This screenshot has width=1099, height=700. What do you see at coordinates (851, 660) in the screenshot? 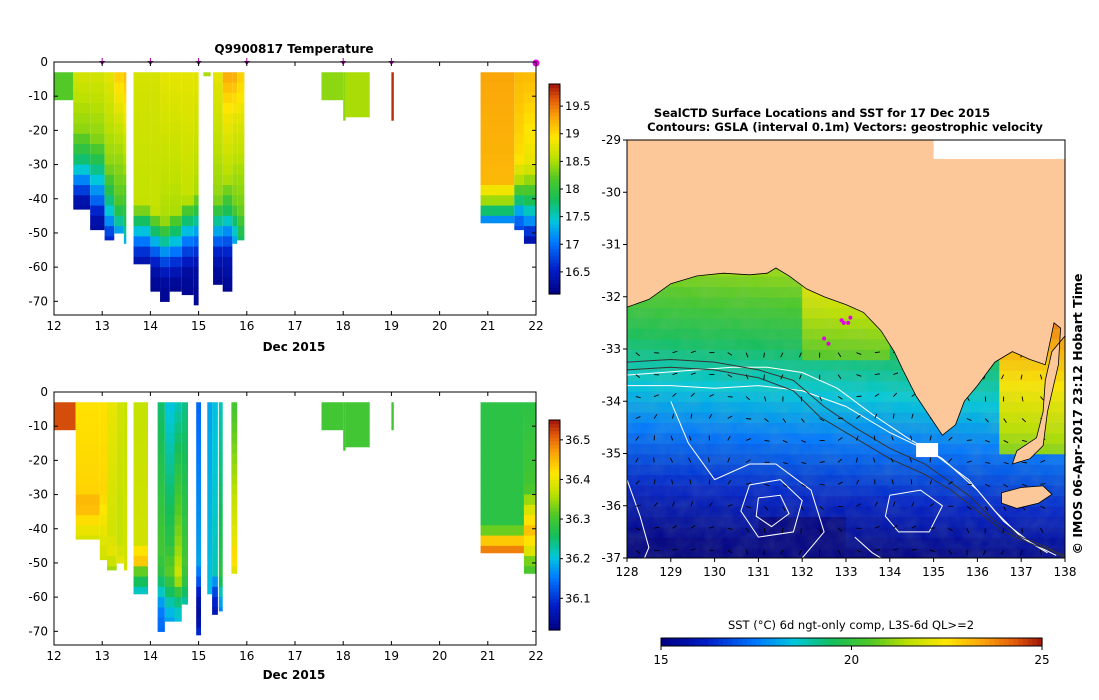
I see `sst-colorbar-tick-label: 20` at bounding box center [851, 660].